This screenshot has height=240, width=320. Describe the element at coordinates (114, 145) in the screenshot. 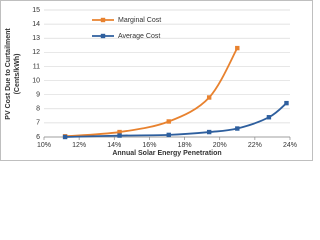

I see `x-tick-label: 14%` at that location.